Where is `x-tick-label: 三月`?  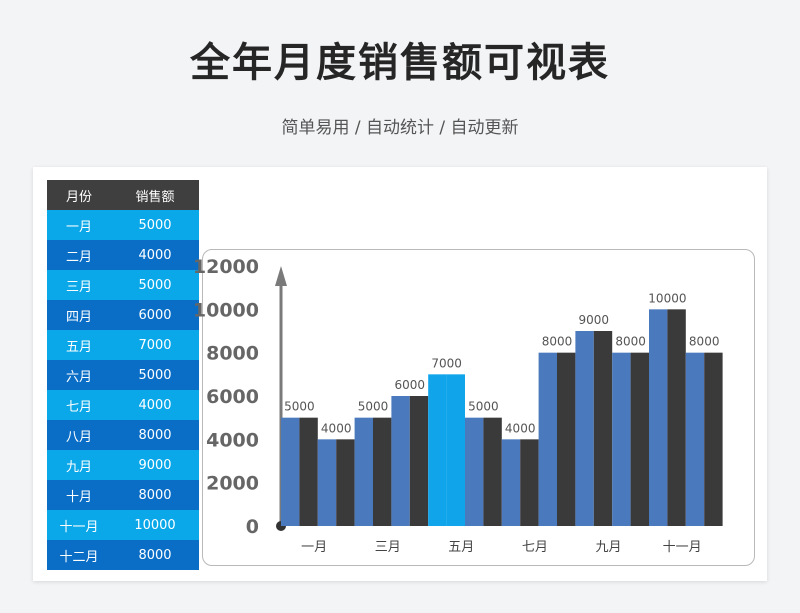
x-tick-label: 三月 is located at coordinates (388, 547).